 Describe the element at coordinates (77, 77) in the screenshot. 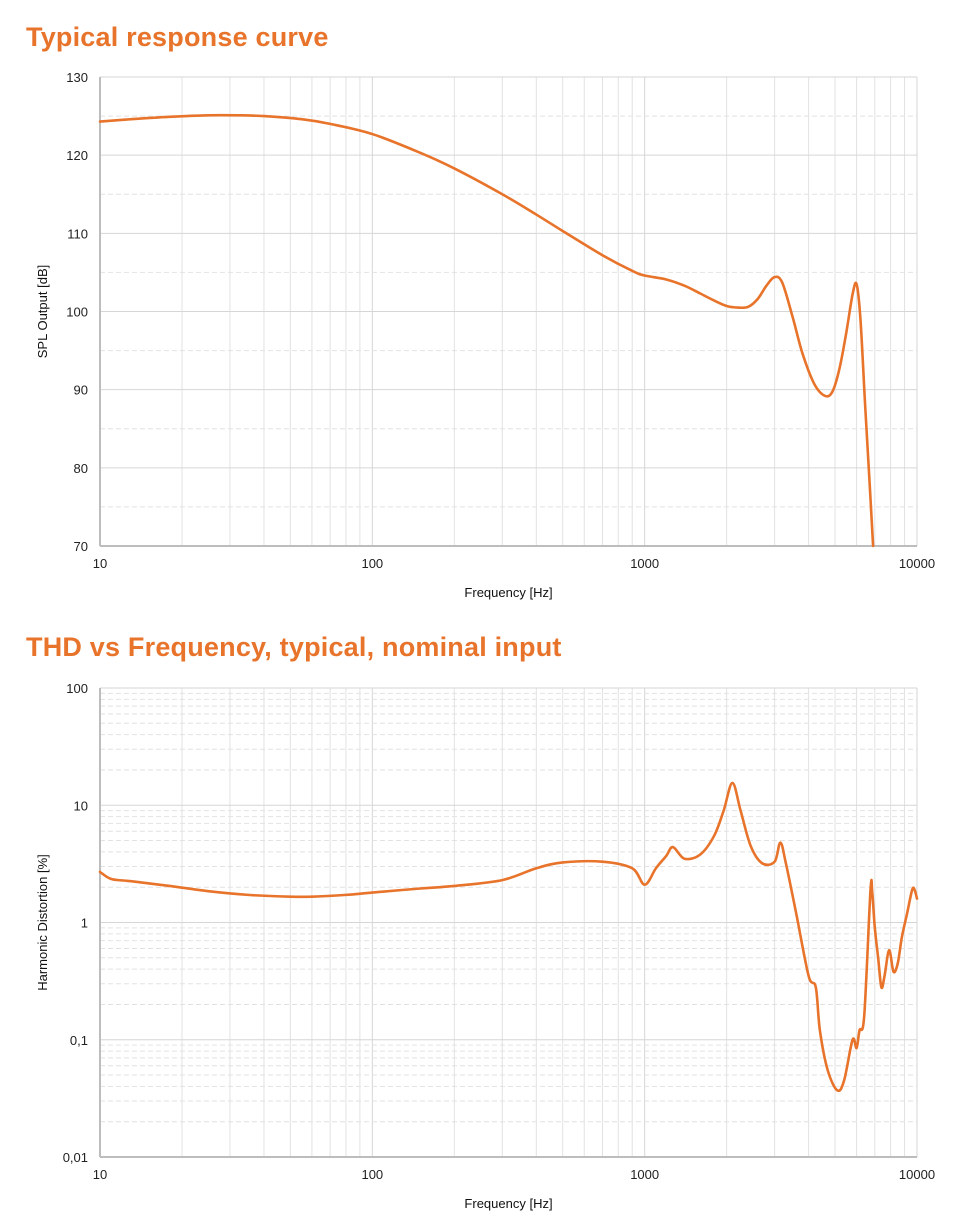

I see `y-tick-label: 130` at that location.